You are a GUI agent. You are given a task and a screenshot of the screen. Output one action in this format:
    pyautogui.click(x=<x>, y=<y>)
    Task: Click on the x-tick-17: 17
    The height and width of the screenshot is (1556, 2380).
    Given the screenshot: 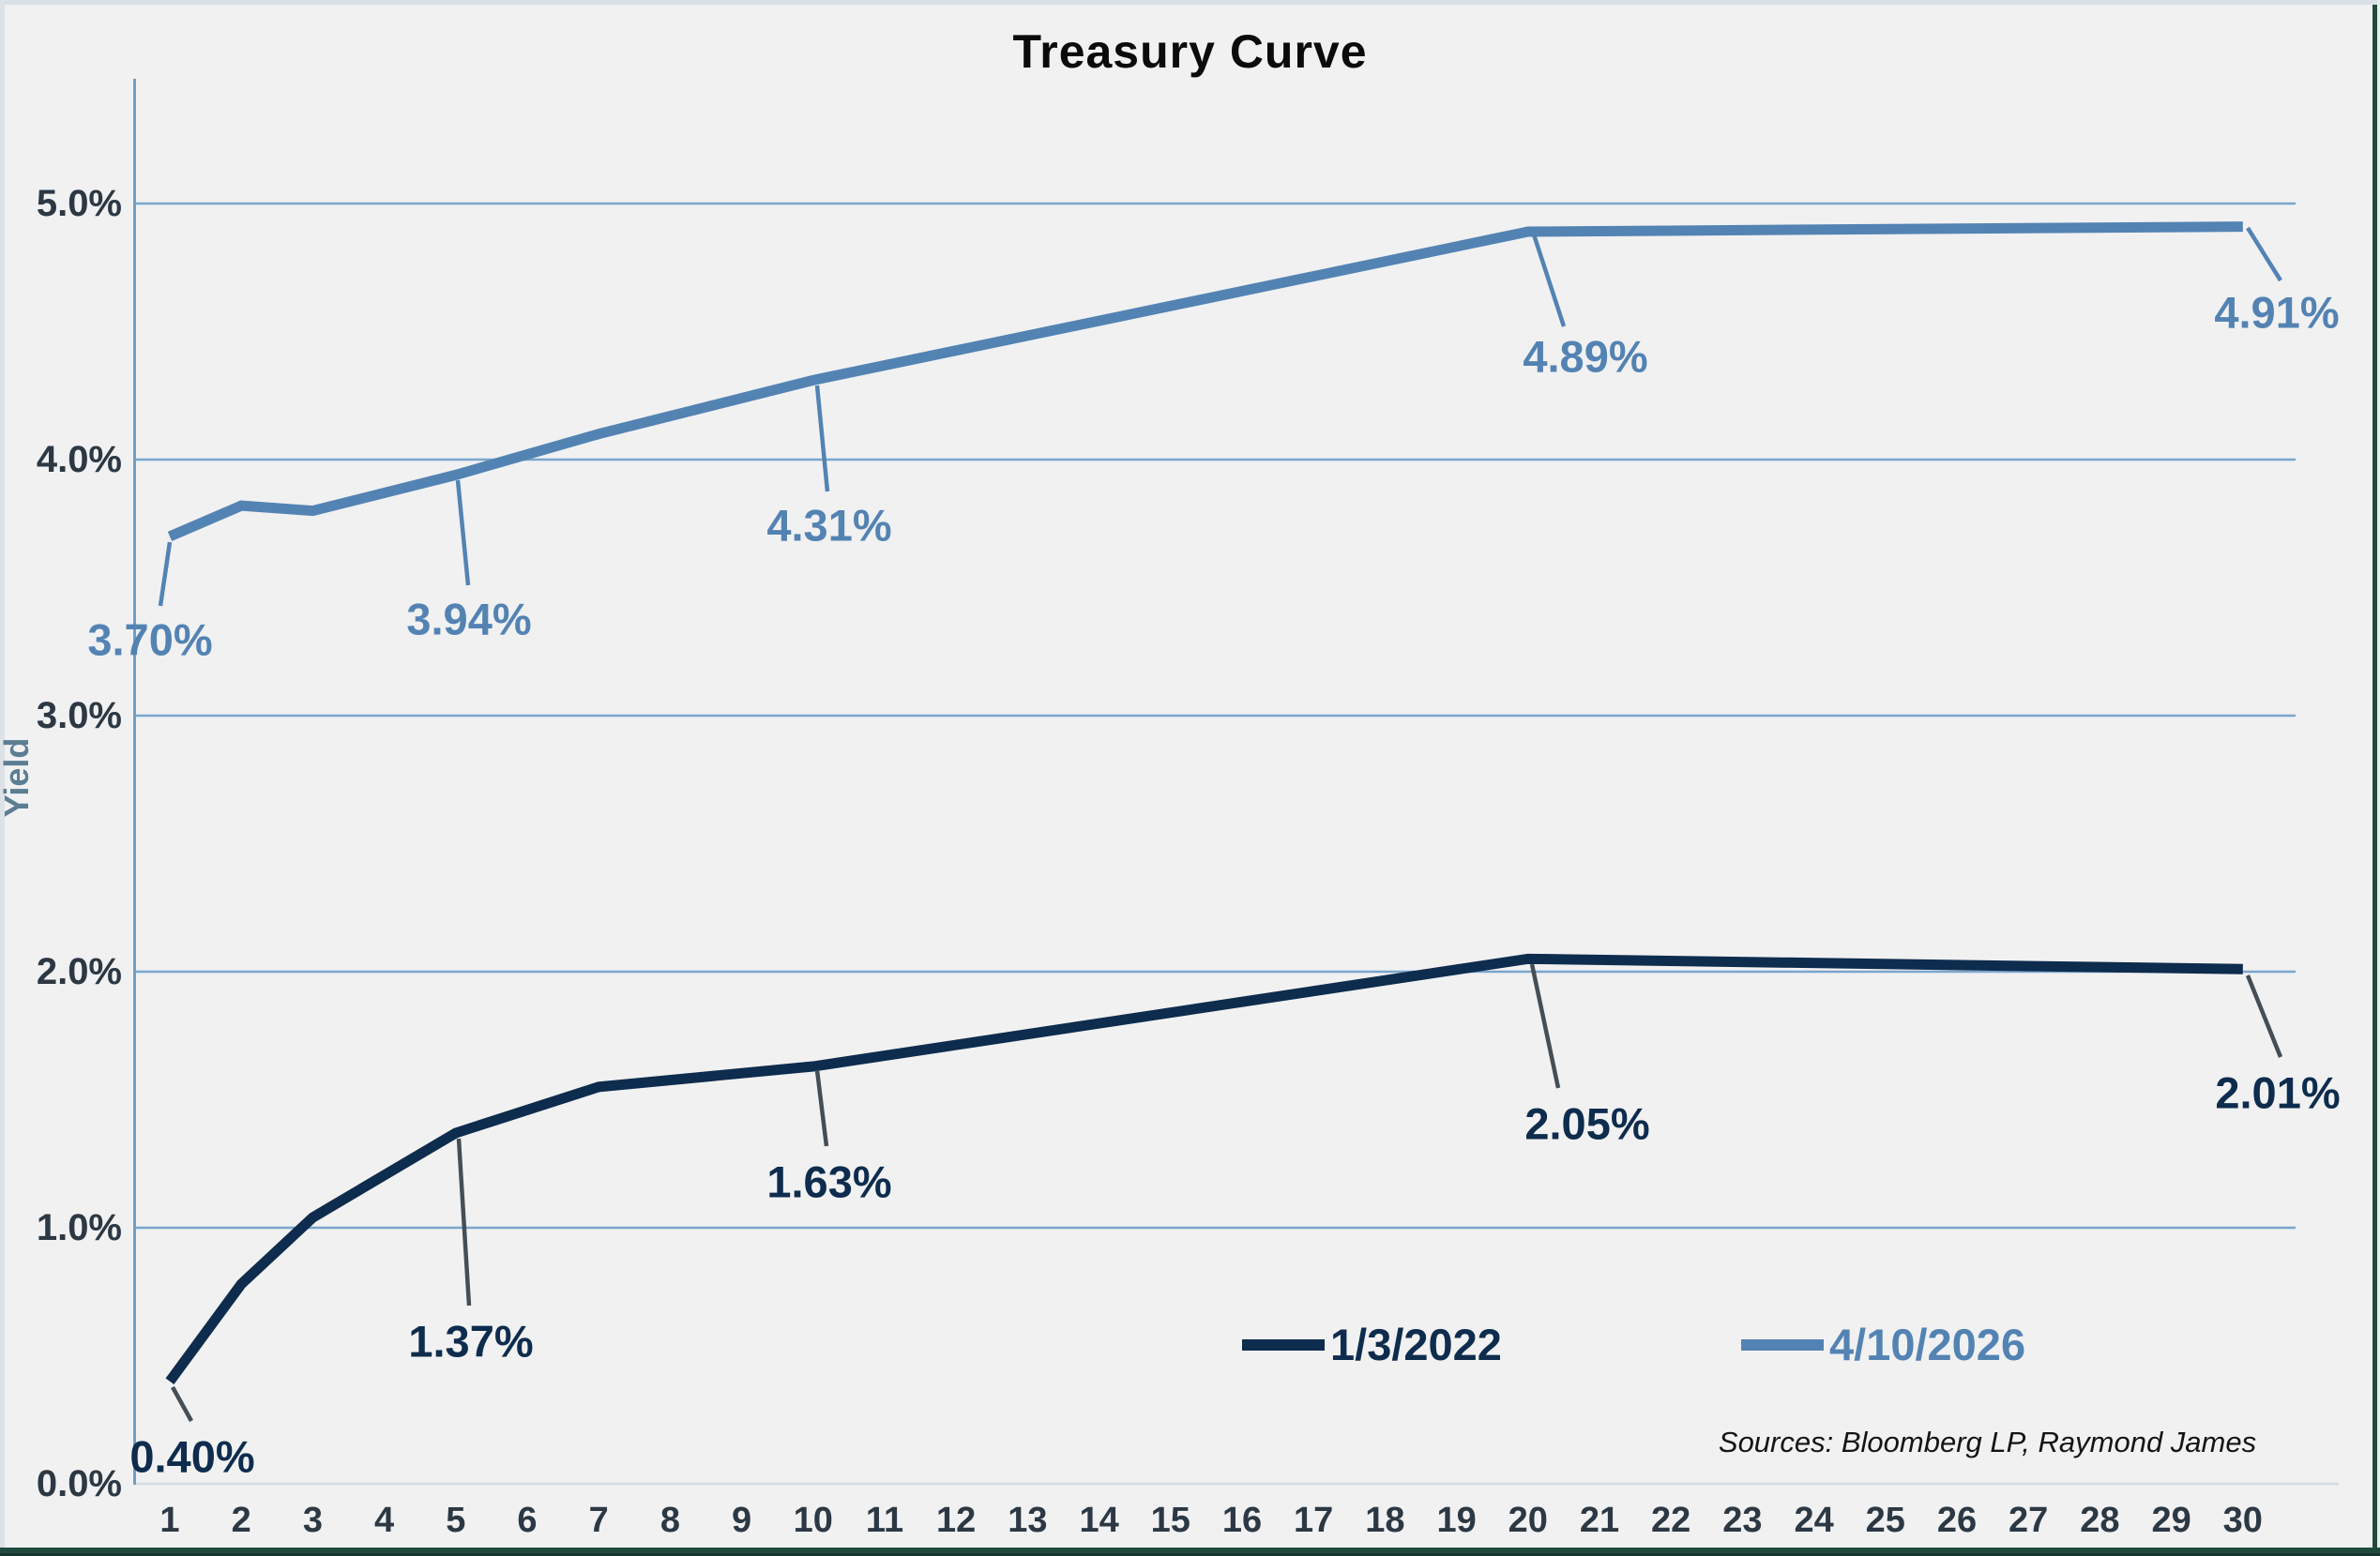 What is the action you would take?
    pyautogui.click(x=1313, y=1520)
    